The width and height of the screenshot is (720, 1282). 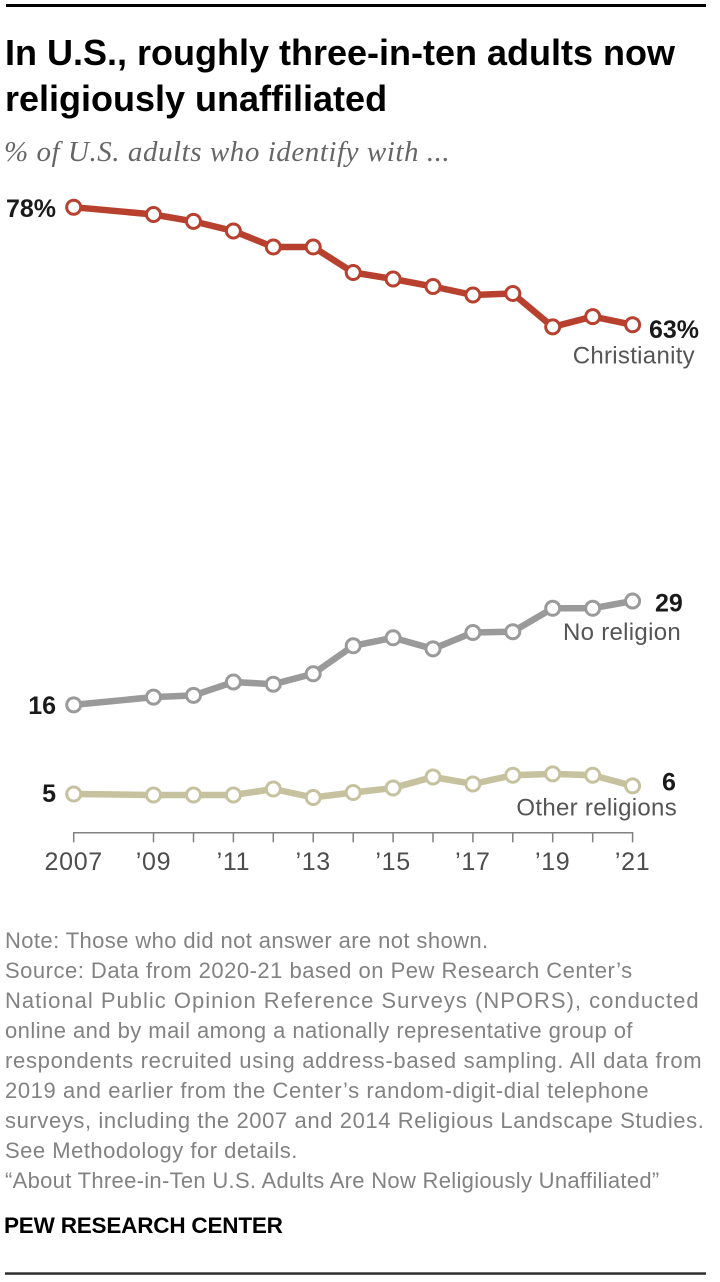 What do you see at coordinates (669, 604) in the screenshot?
I see `svg-text: 29` at bounding box center [669, 604].